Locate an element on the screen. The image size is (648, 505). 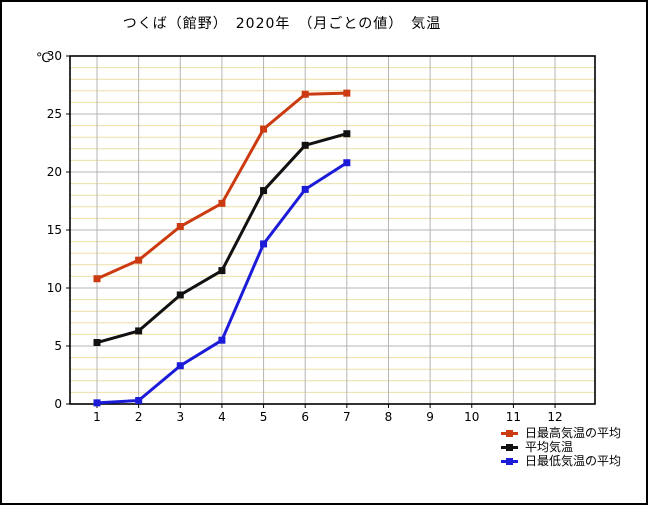
legend-label-daily-min: 日最低気温の平均 is located at coordinates (573, 461).